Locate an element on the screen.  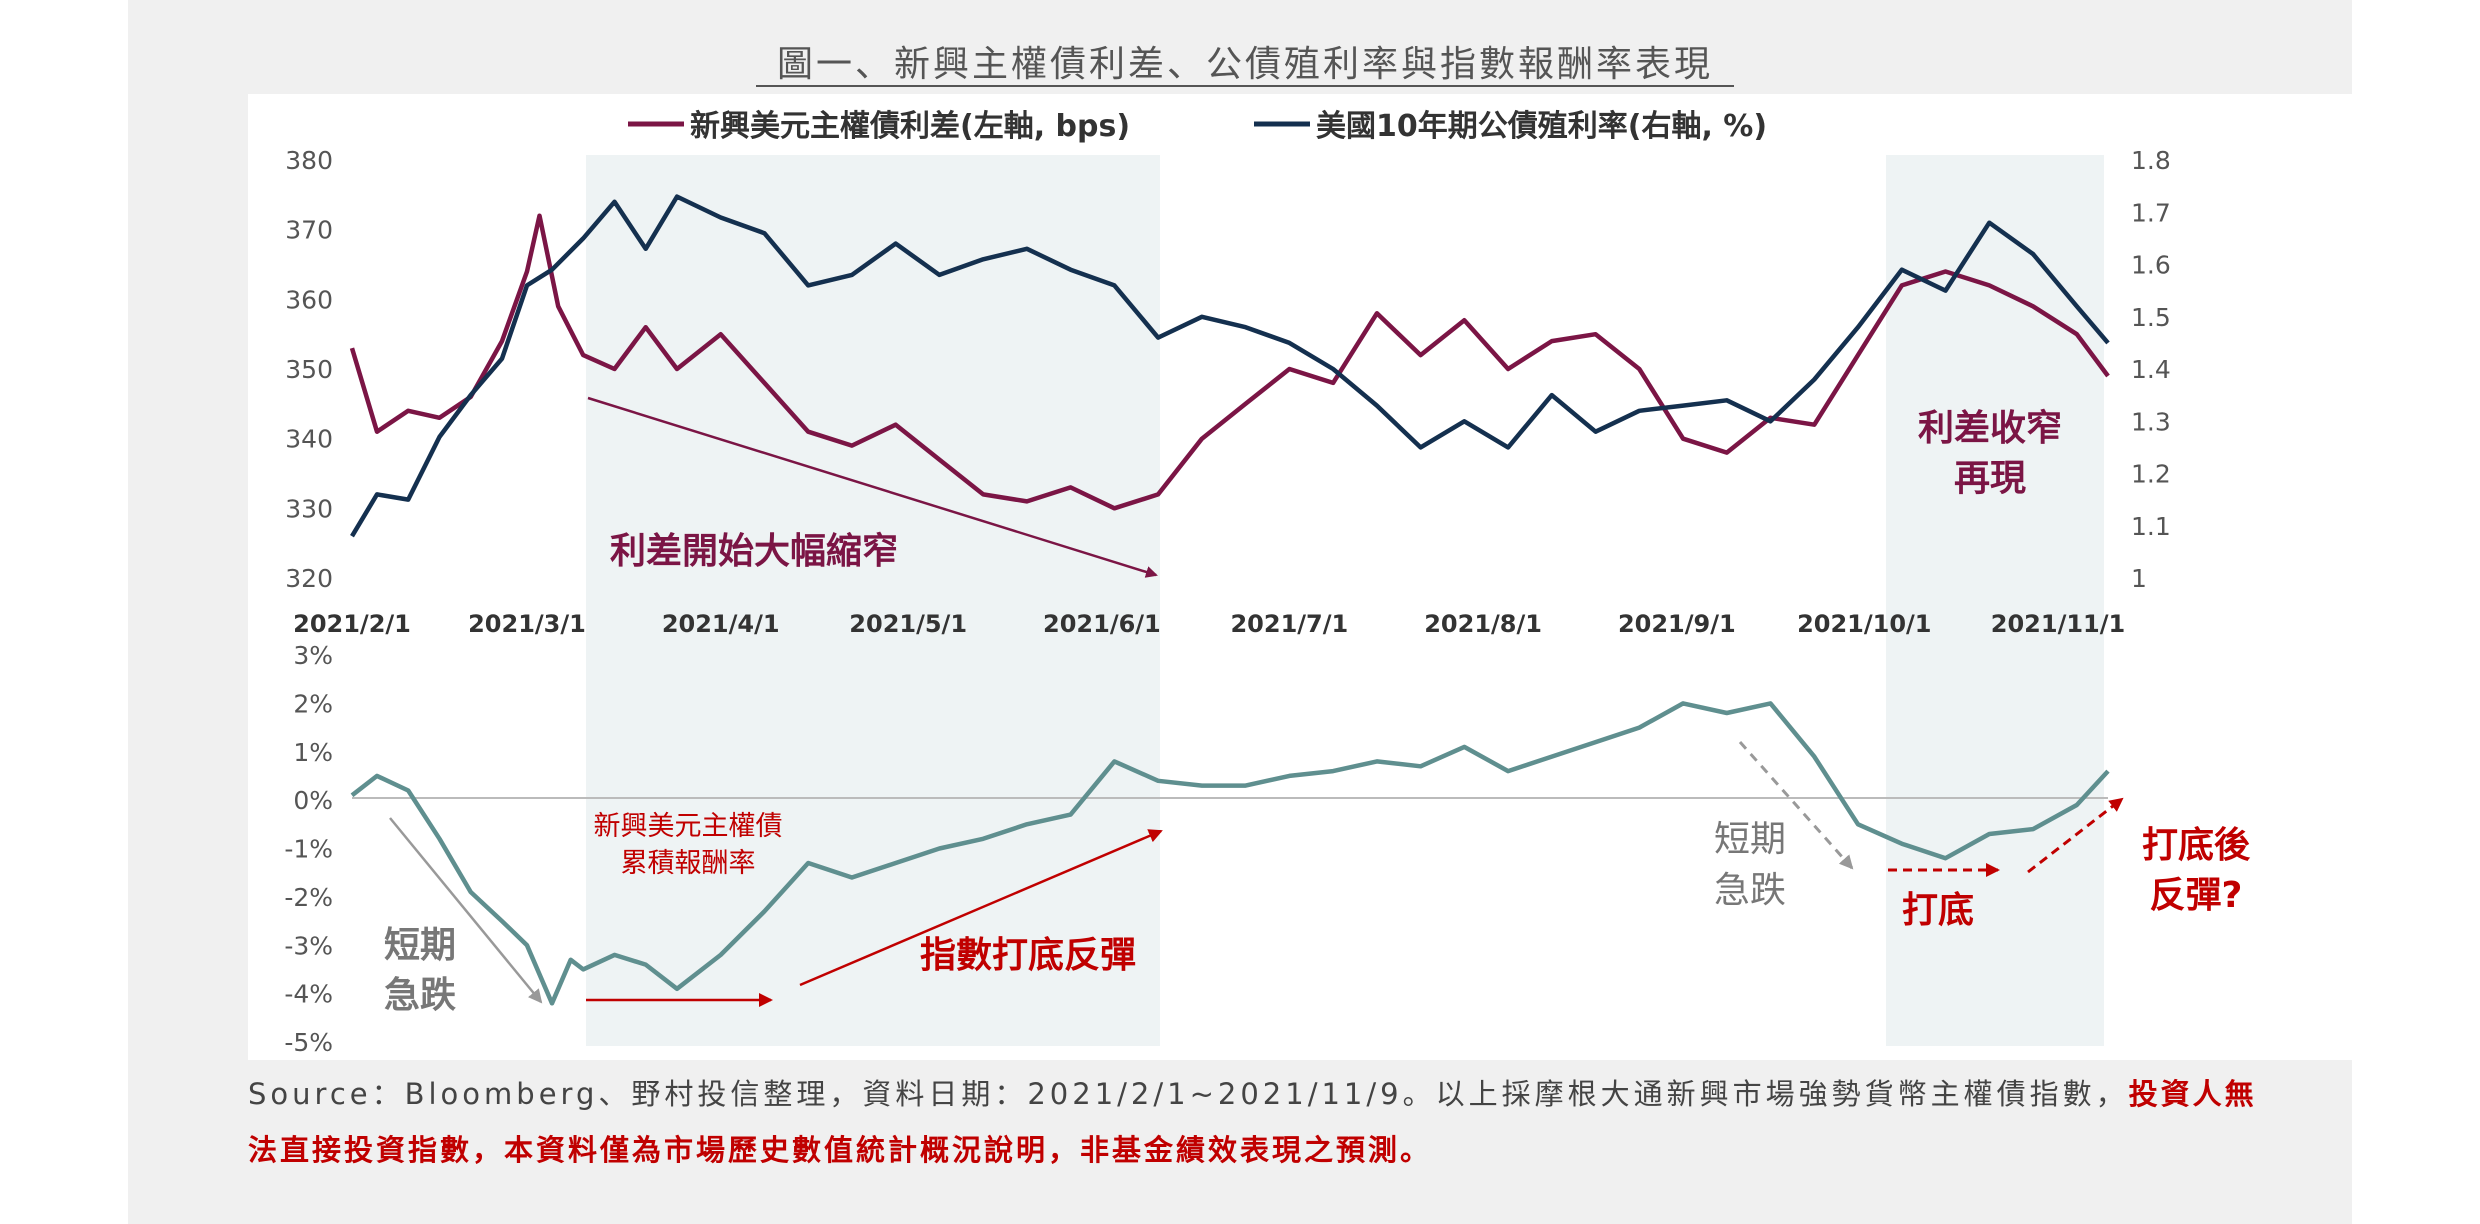
bottom-y-tick-label: -3% is located at coordinates (308, 945).